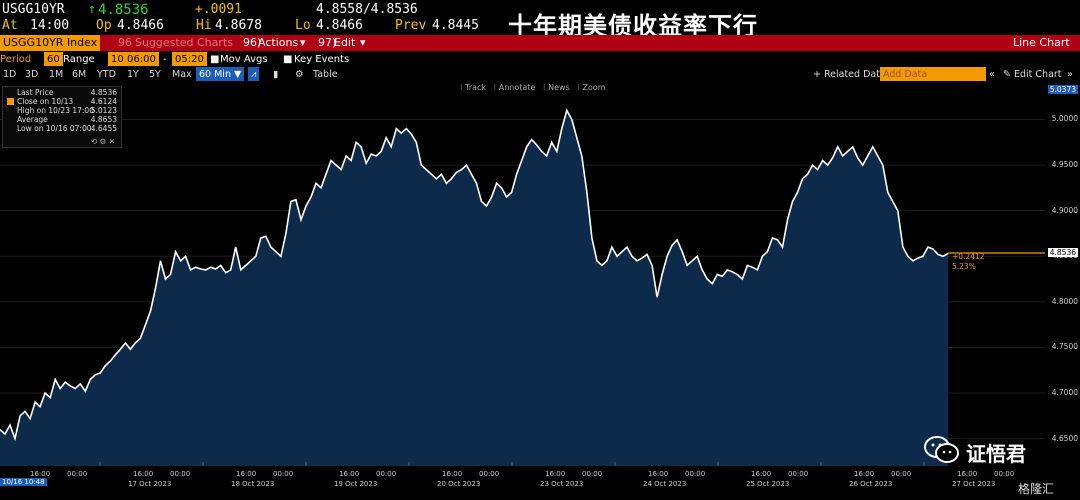  I want to click on edit-number: 97), so click(327, 42).